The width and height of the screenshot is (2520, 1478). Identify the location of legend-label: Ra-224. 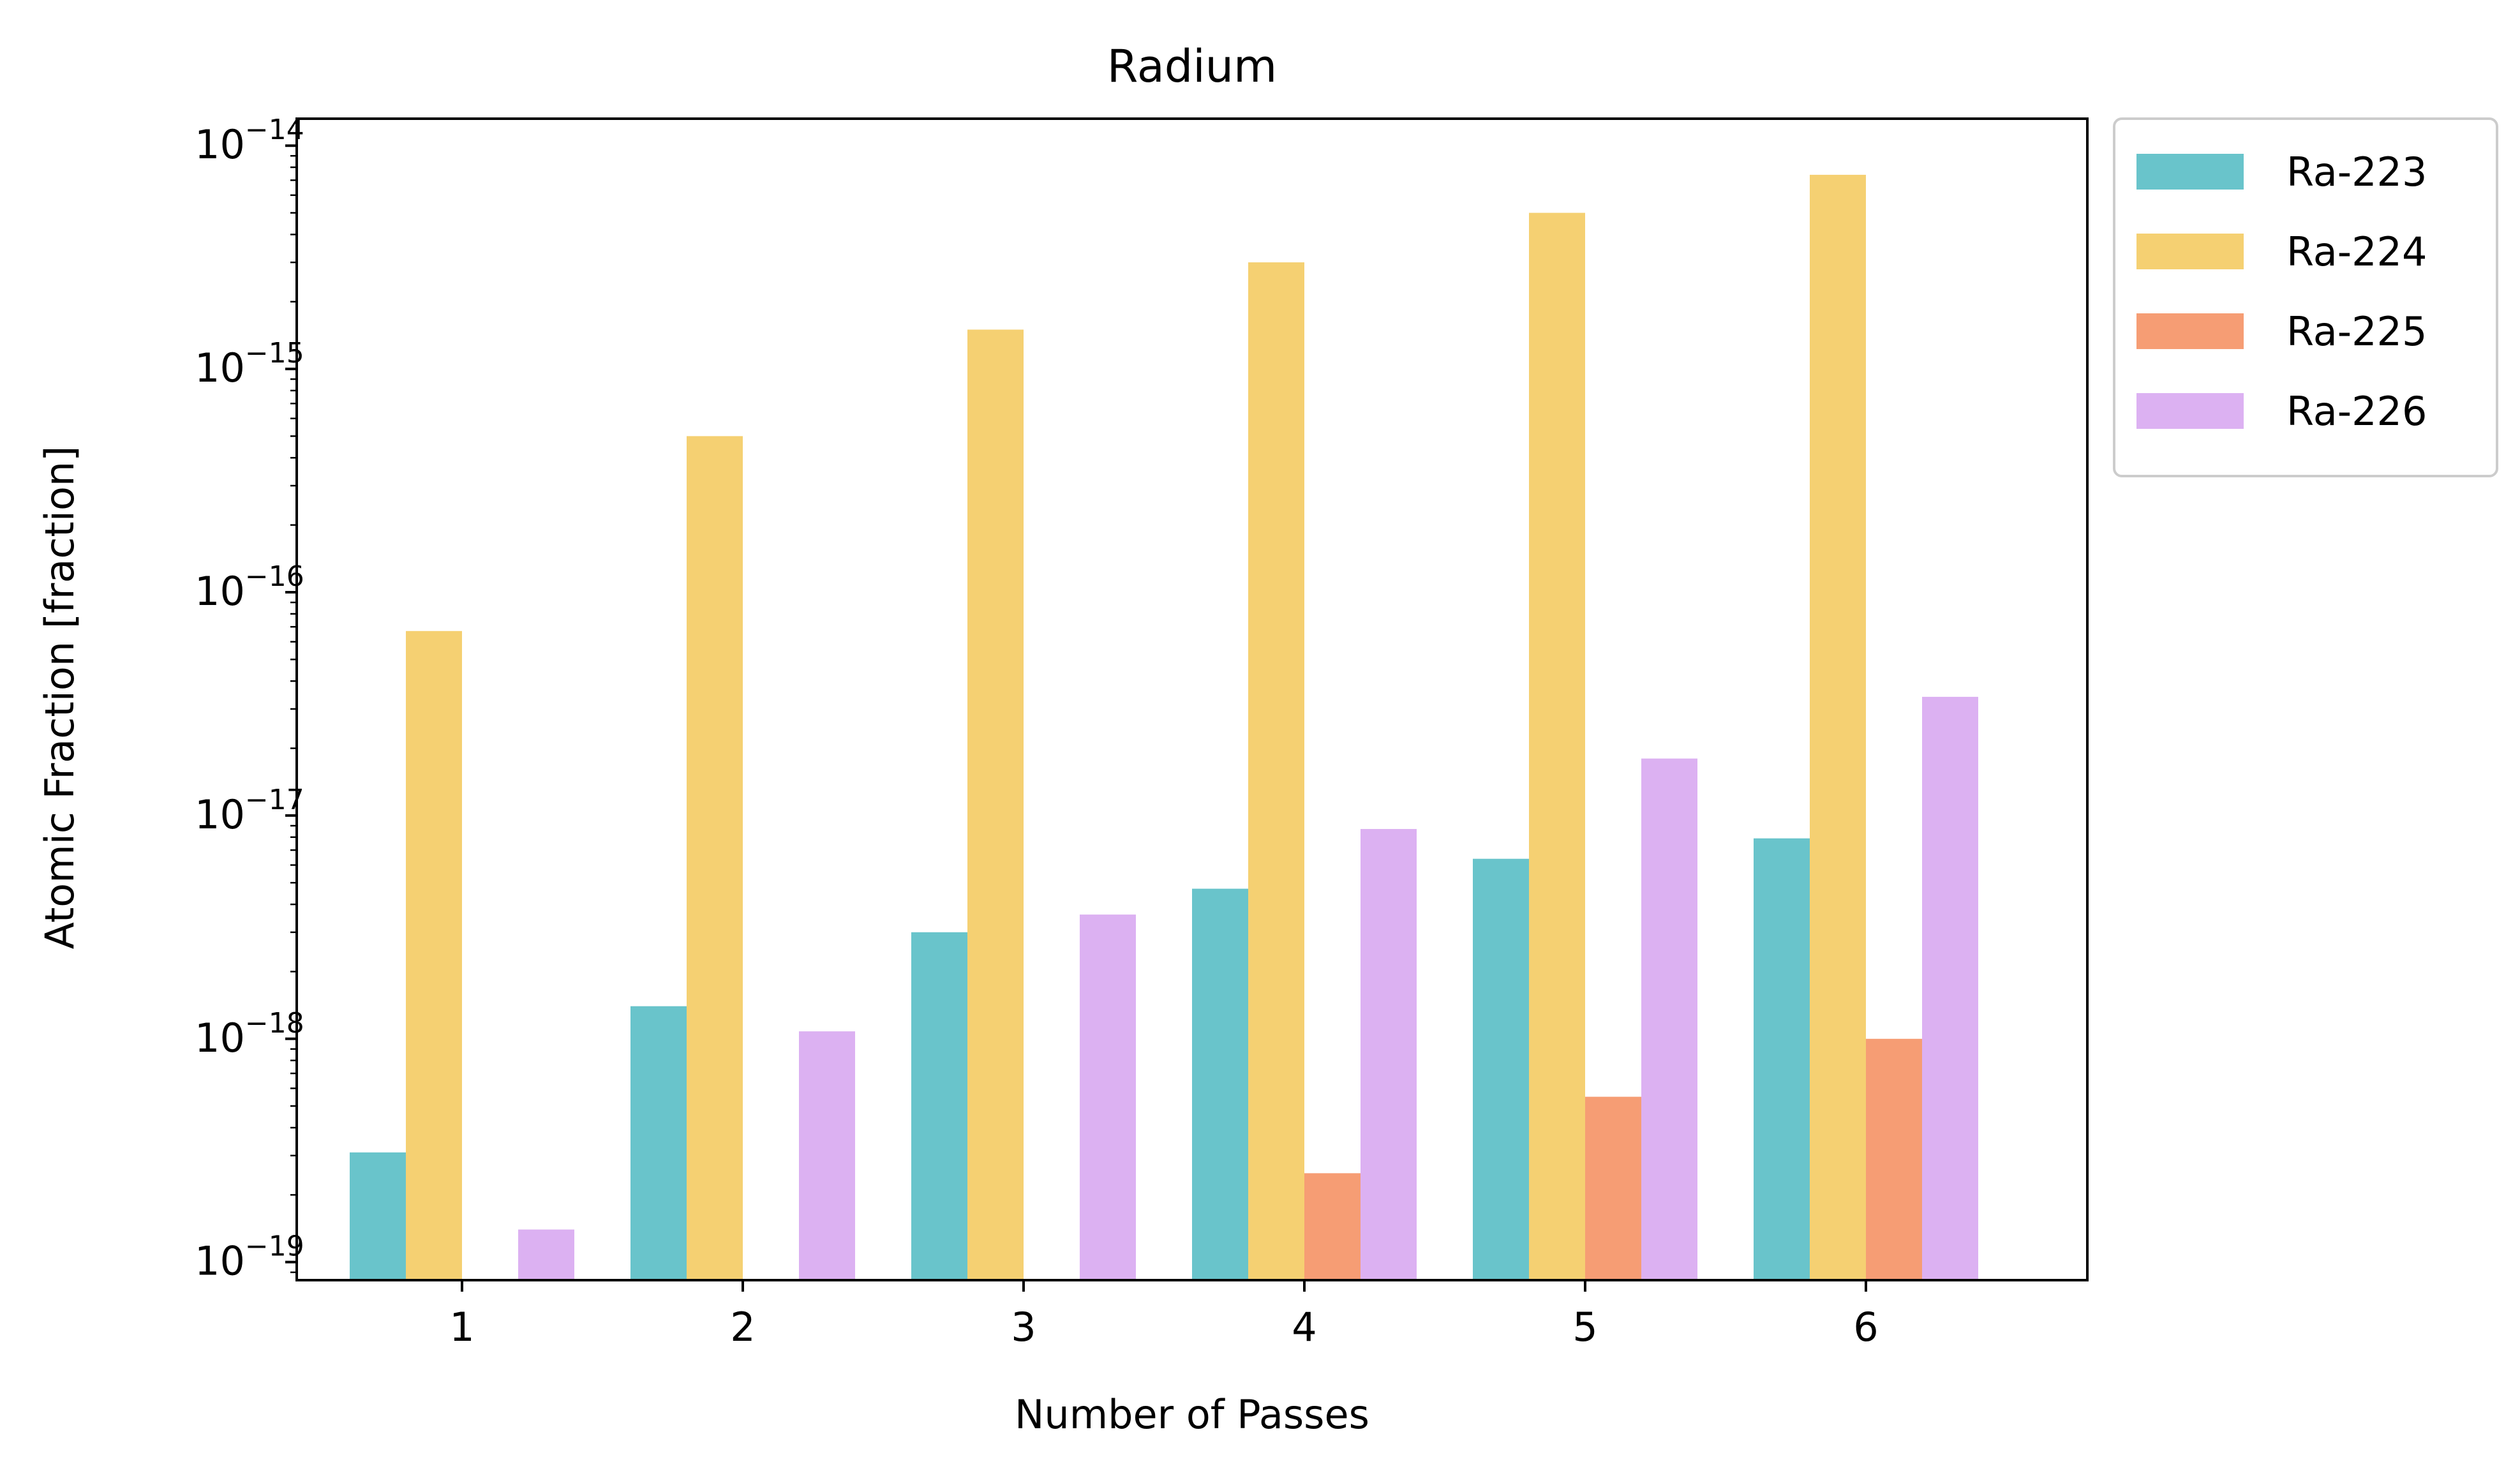
(2356, 251).